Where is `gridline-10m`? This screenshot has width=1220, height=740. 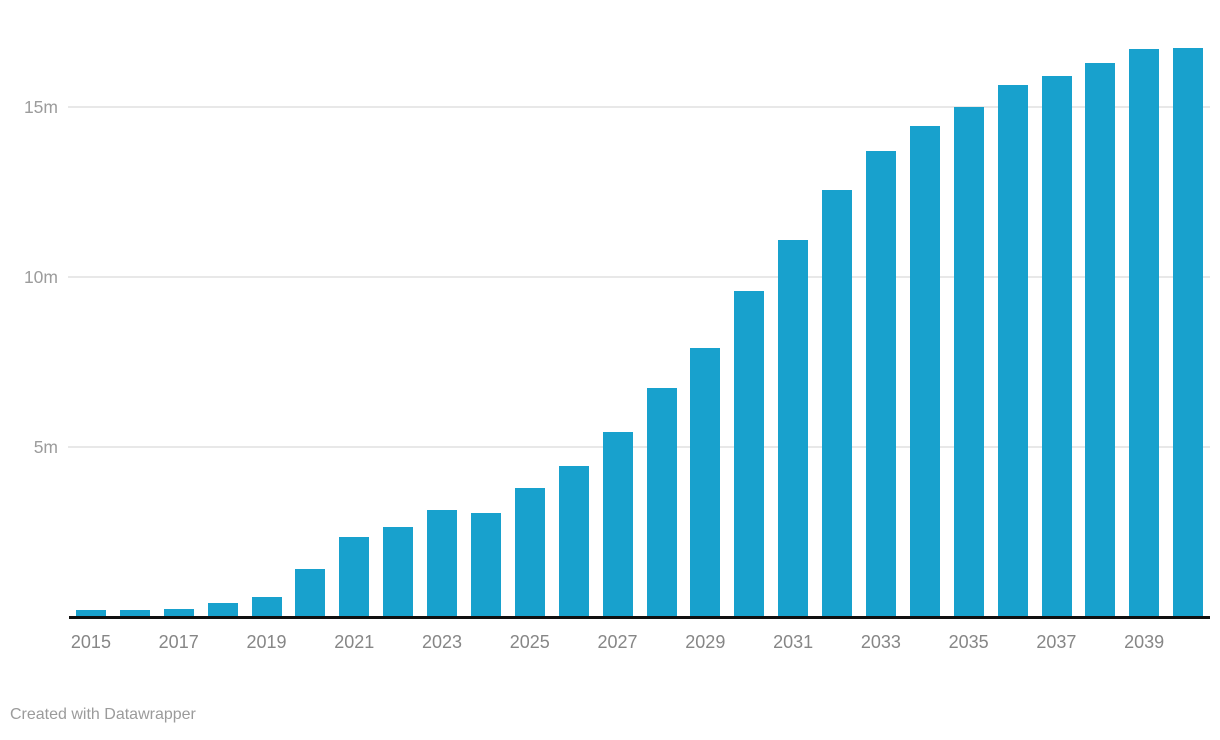
gridline-10m is located at coordinates (639, 277).